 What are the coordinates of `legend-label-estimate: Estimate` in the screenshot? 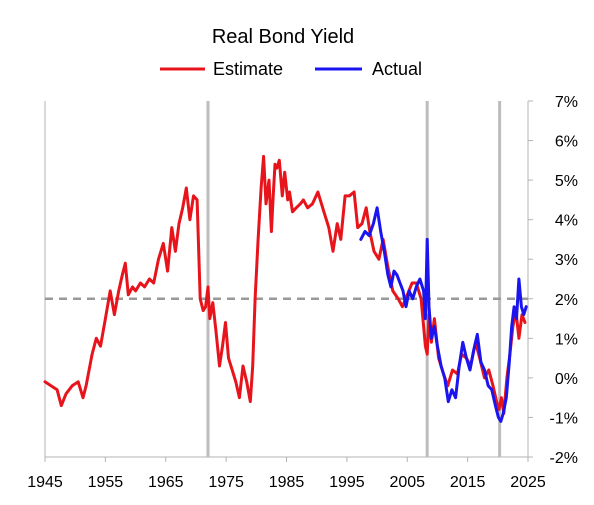 It's located at (248, 69).